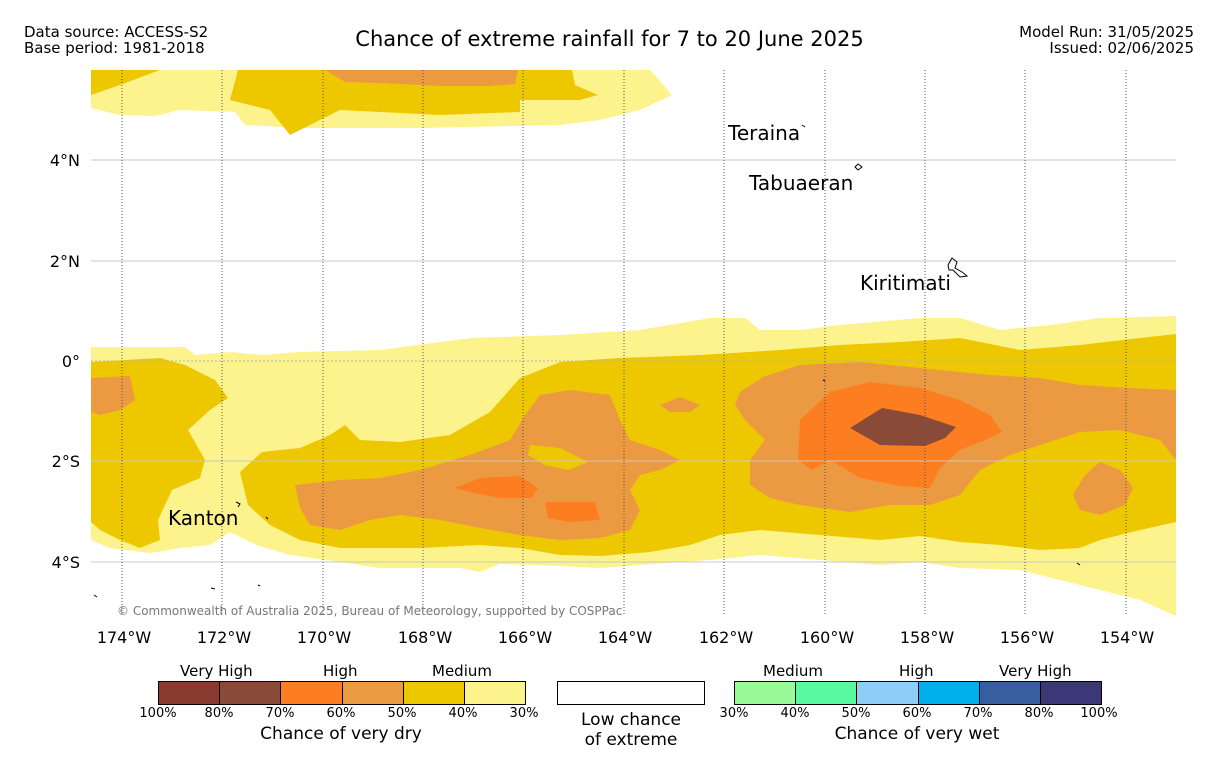 The height and width of the screenshot is (758, 1219). What do you see at coordinates (856, 713) in the screenshot?
I see `wet-tick-50: 50%` at bounding box center [856, 713].